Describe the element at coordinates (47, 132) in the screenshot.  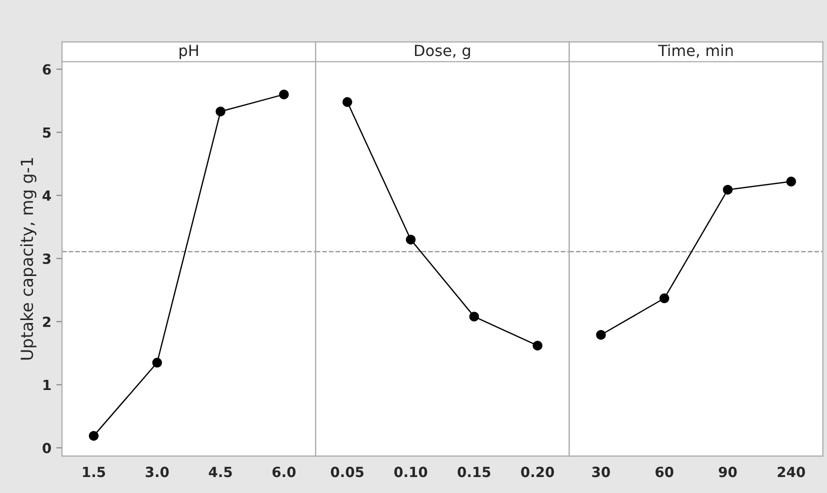
I see `y-tick-label: 5` at that location.